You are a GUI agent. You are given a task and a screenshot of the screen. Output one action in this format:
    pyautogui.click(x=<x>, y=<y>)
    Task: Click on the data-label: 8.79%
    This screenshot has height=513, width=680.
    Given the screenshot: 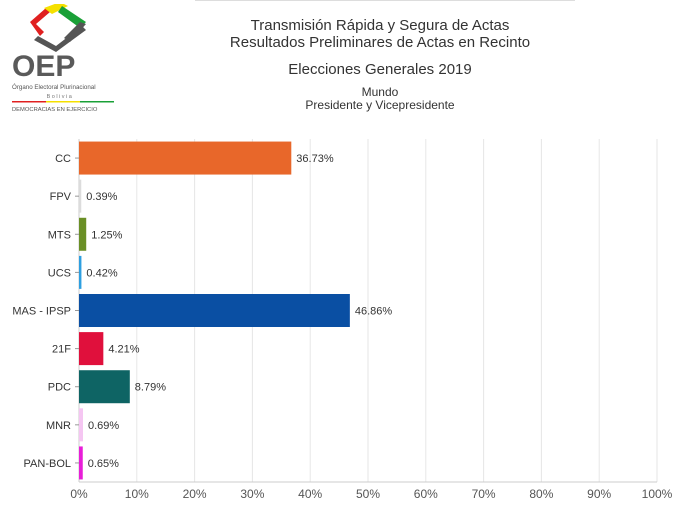 What is the action you would take?
    pyautogui.click(x=150, y=388)
    